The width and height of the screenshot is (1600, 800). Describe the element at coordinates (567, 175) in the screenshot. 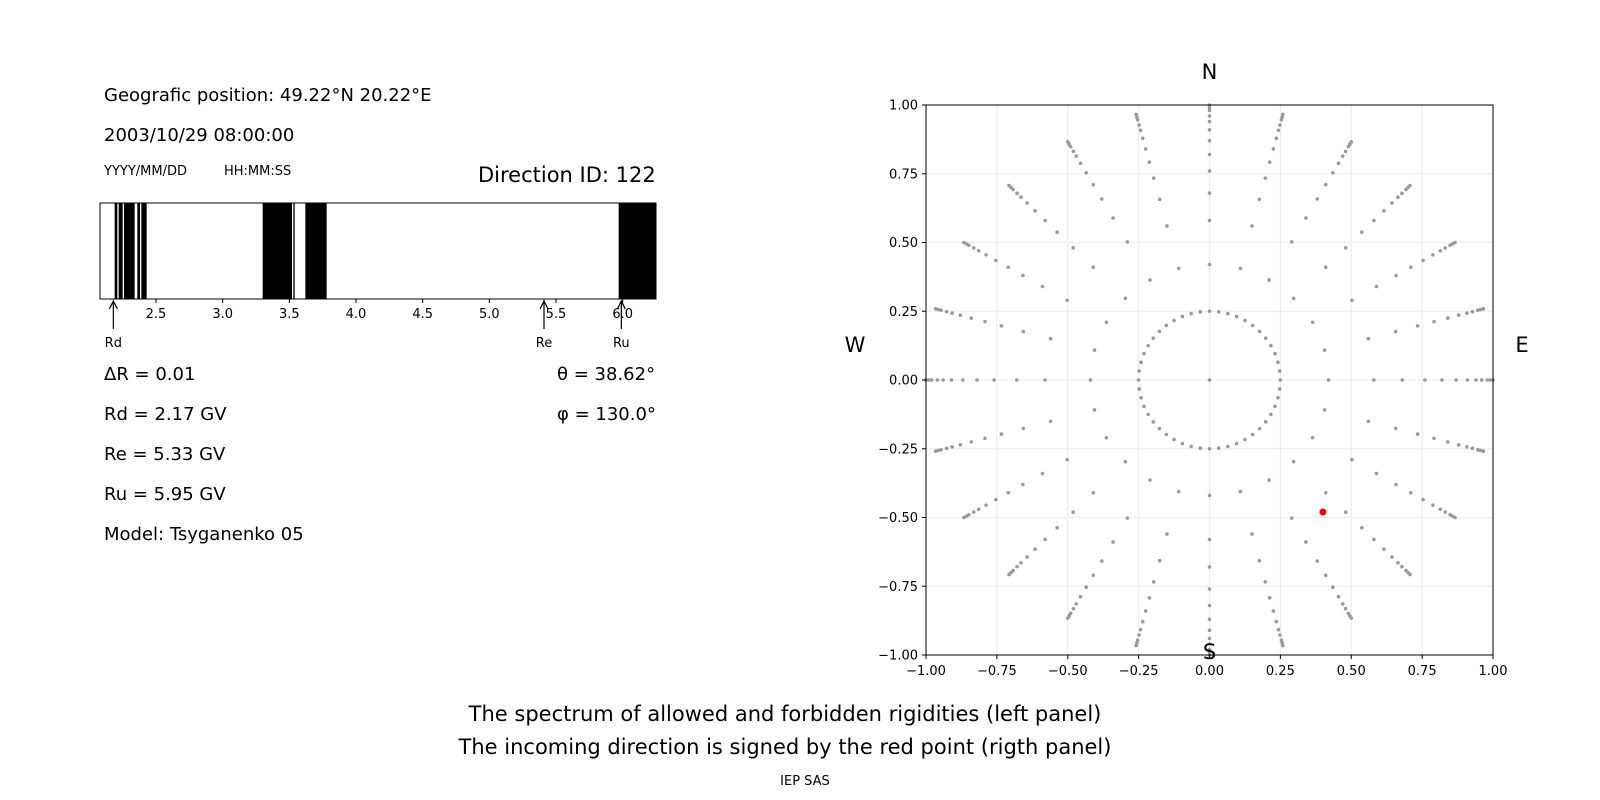

I see `direction-id: Direction ID: 122` at that location.